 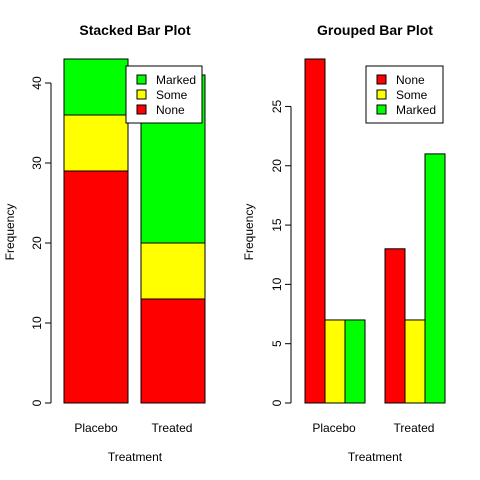 What do you see at coordinates (277, 106) in the screenshot?
I see `y-tick-label: 25` at bounding box center [277, 106].